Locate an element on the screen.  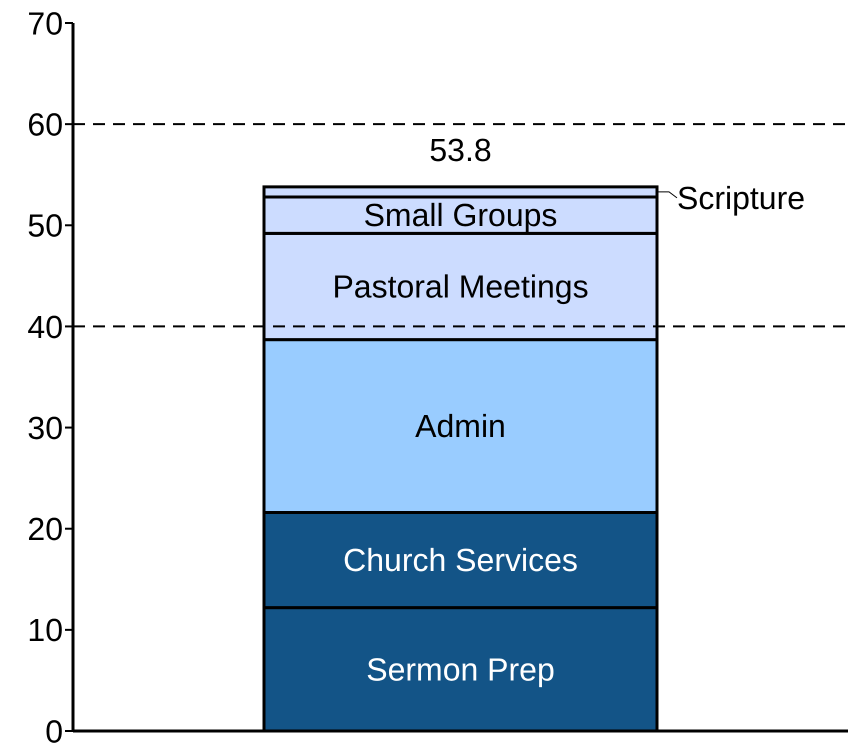
y-tick-label: 30 is located at coordinates (45, 428).